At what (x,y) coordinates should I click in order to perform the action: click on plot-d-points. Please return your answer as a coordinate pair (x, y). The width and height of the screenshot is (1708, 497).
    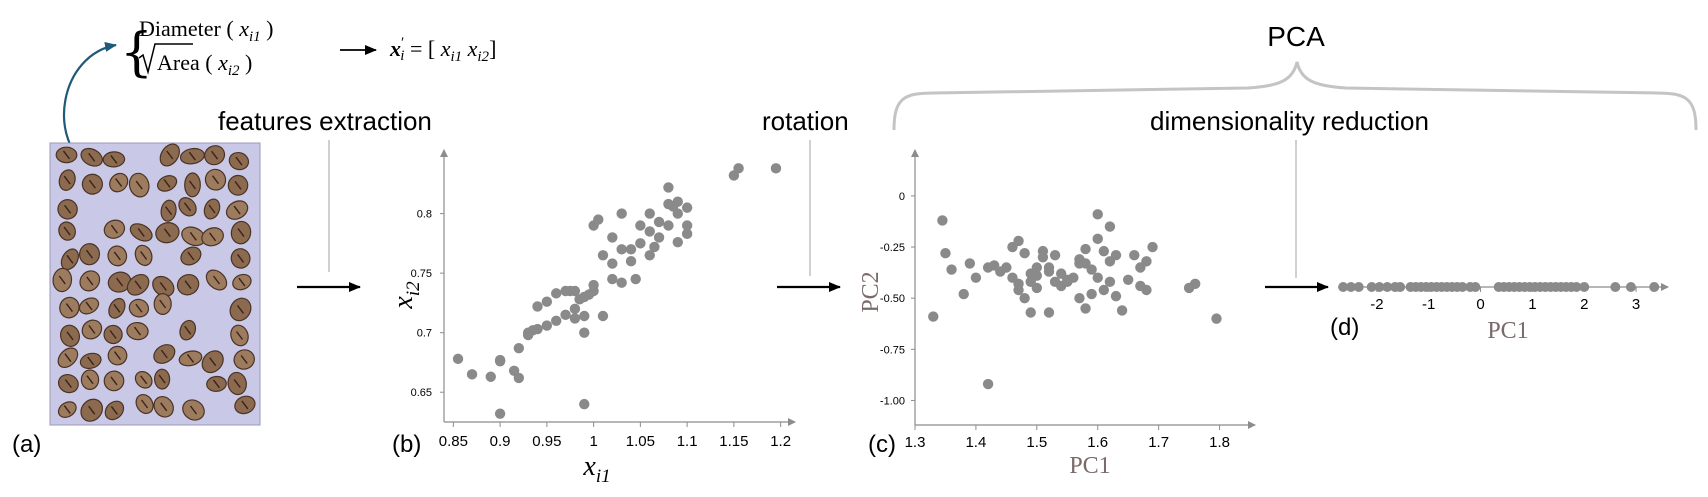
    Looking at the image, I should click on (1499, 287).